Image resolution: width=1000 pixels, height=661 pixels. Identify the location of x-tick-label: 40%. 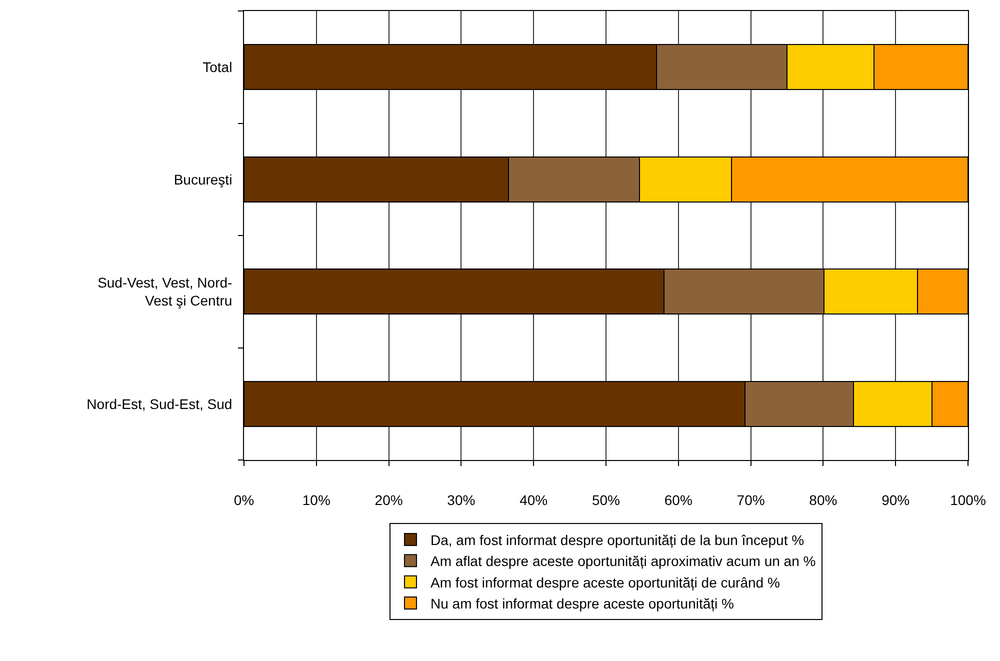
(534, 500).